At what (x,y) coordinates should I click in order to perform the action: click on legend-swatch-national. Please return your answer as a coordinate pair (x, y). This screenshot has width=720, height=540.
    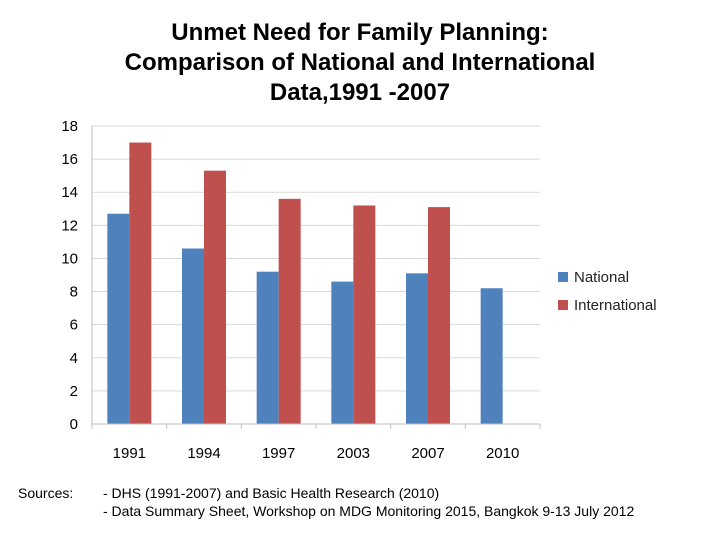
    Looking at the image, I should click on (563, 277).